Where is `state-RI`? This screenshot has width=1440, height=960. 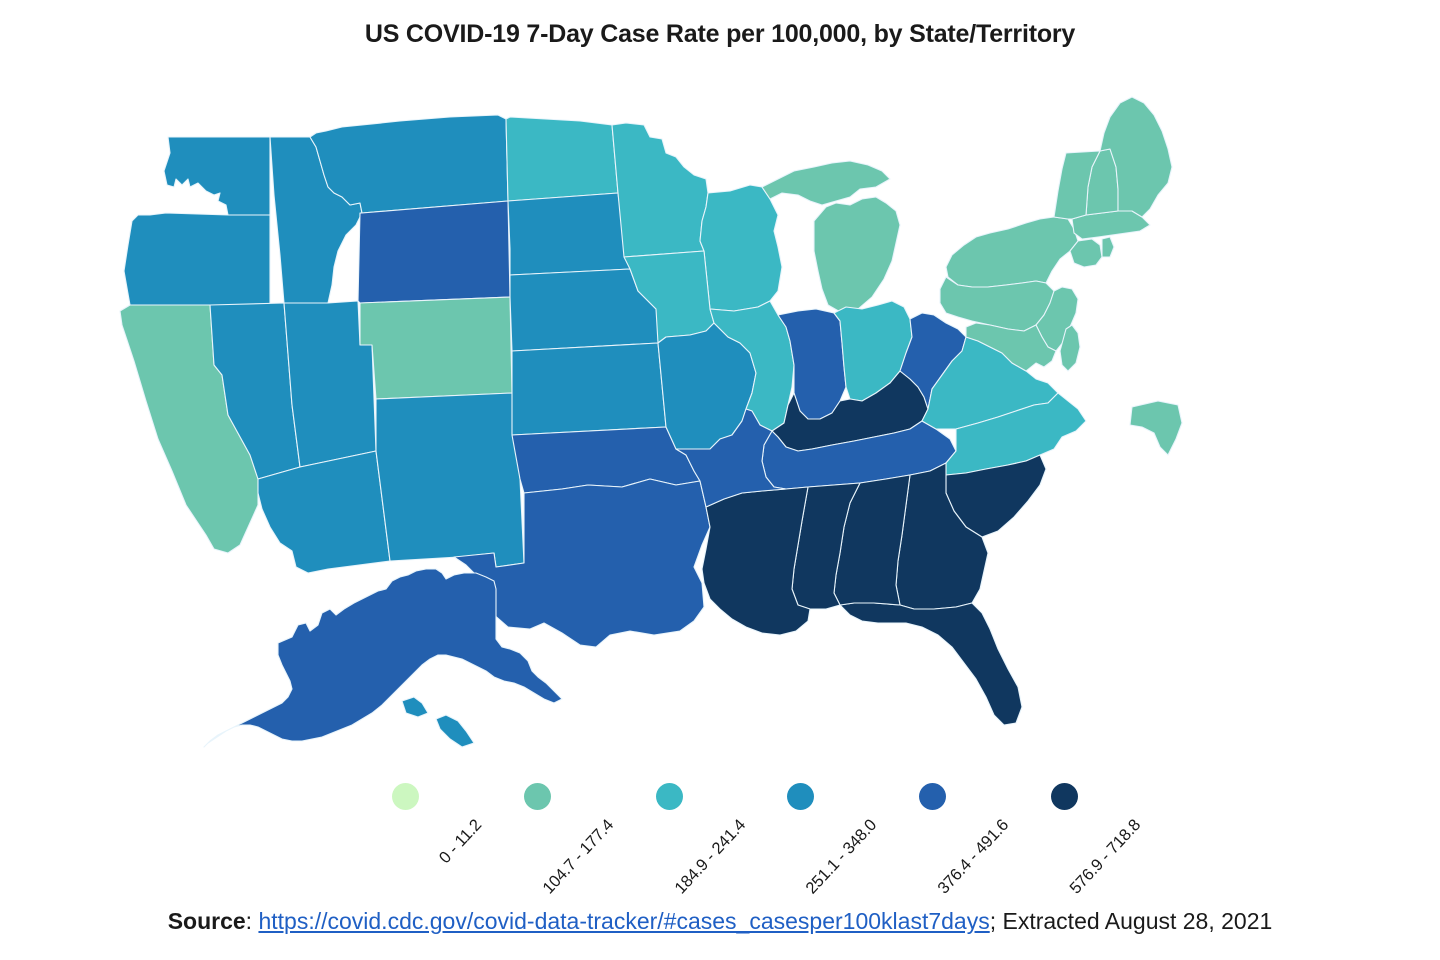 state-RI is located at coordinates (1108, 247).